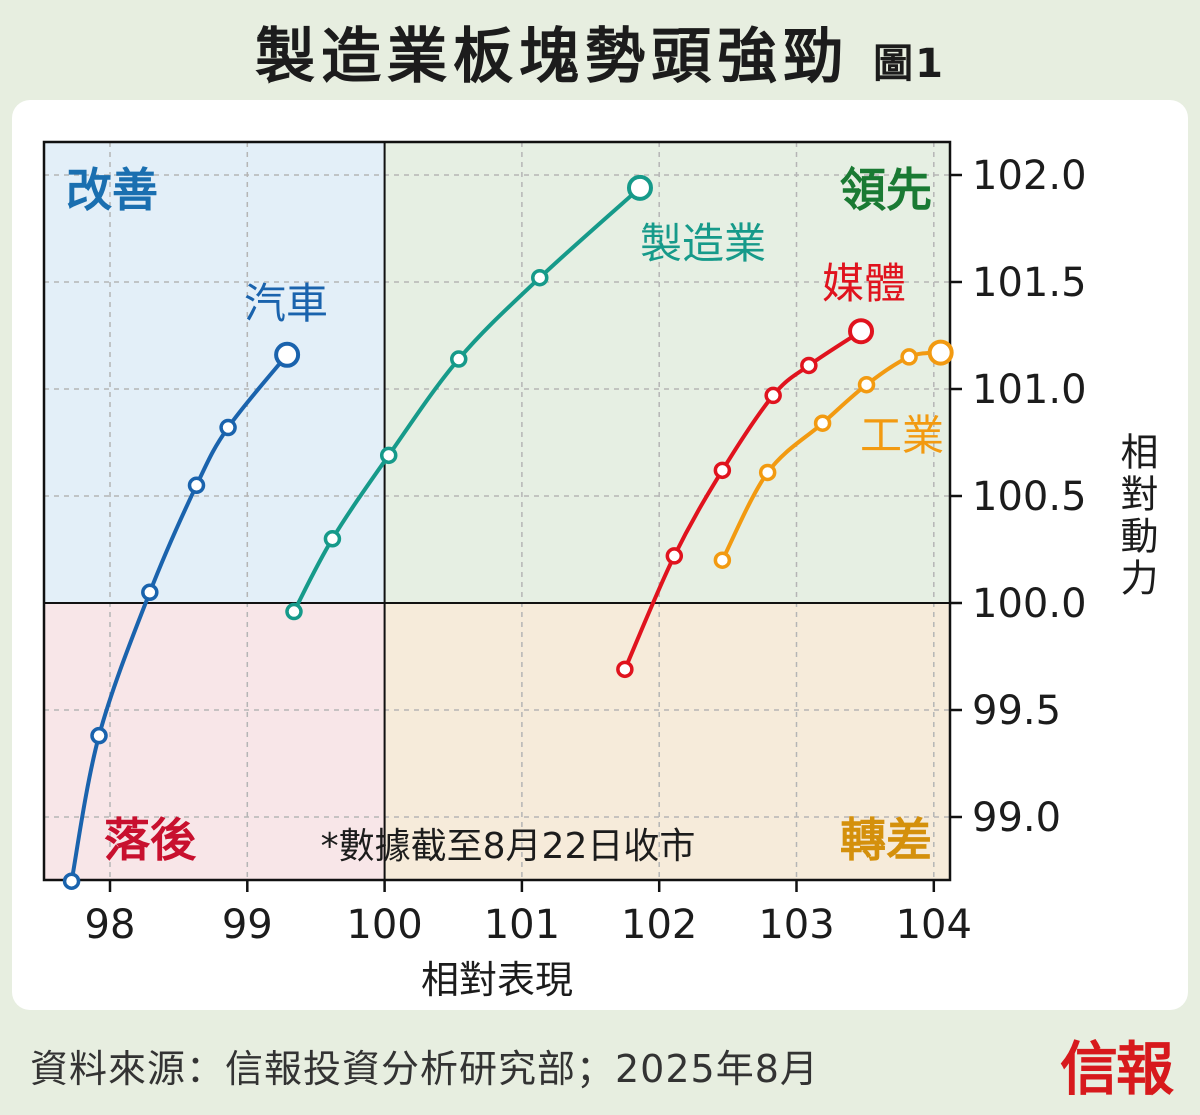 This screenshot has height=1115, width=1200. I want to click on page-title: 製造業板塊勢頭強勁 圖1, so click(600, 51).